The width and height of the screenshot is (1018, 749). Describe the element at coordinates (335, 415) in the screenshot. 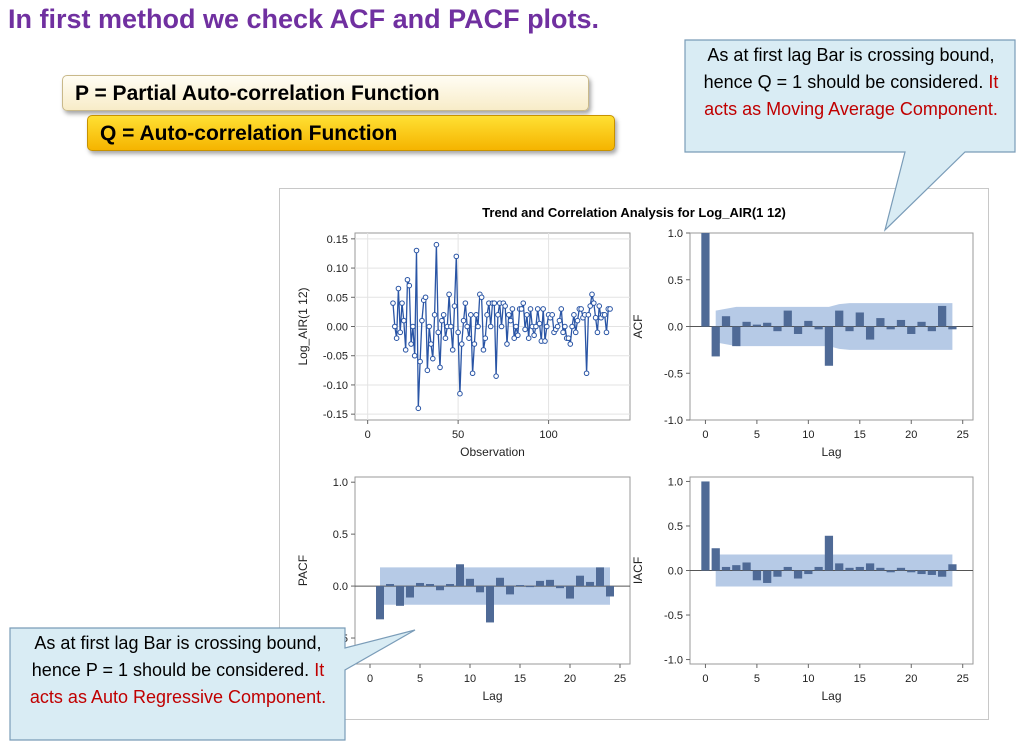

I see `series-ytick-label: -0.15` at that location.